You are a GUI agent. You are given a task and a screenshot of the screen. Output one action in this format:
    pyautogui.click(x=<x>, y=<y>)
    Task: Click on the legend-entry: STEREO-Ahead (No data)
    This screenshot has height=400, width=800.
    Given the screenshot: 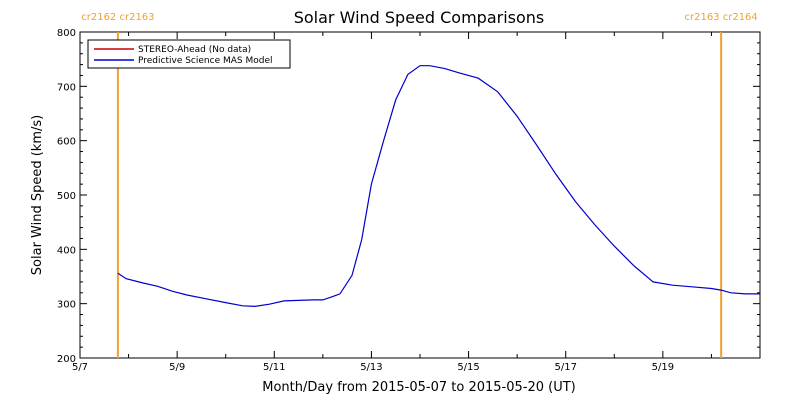 What is the action you would take?
    pyautogui.click(x=194, y=50)
    